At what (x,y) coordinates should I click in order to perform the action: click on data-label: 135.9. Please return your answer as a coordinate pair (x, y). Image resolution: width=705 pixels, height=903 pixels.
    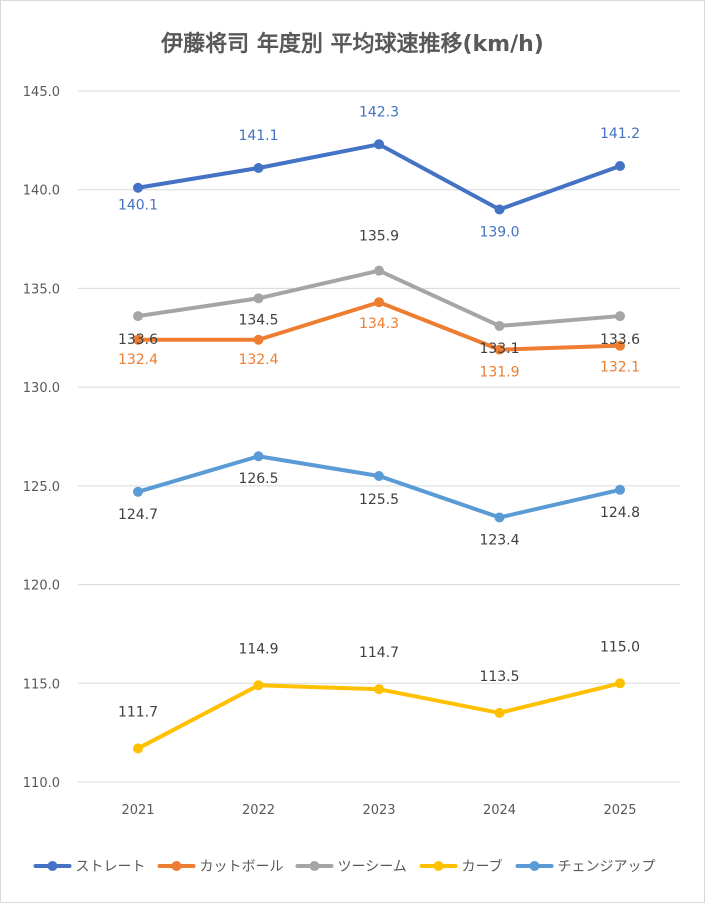
    Looking at the image, I should click on (379, 237).